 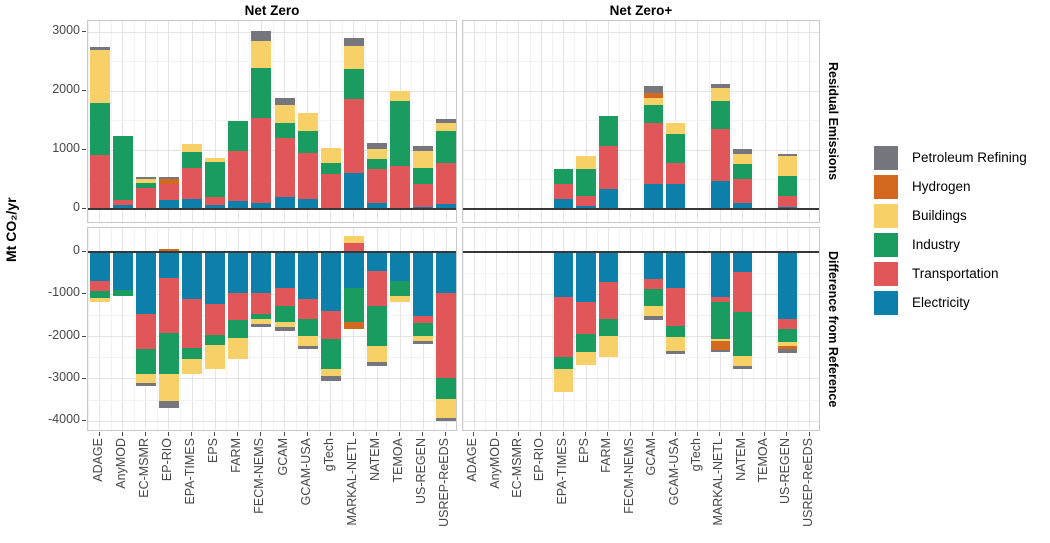 I want to click on y-tick-label: -3000, so click(x=64, y=376).